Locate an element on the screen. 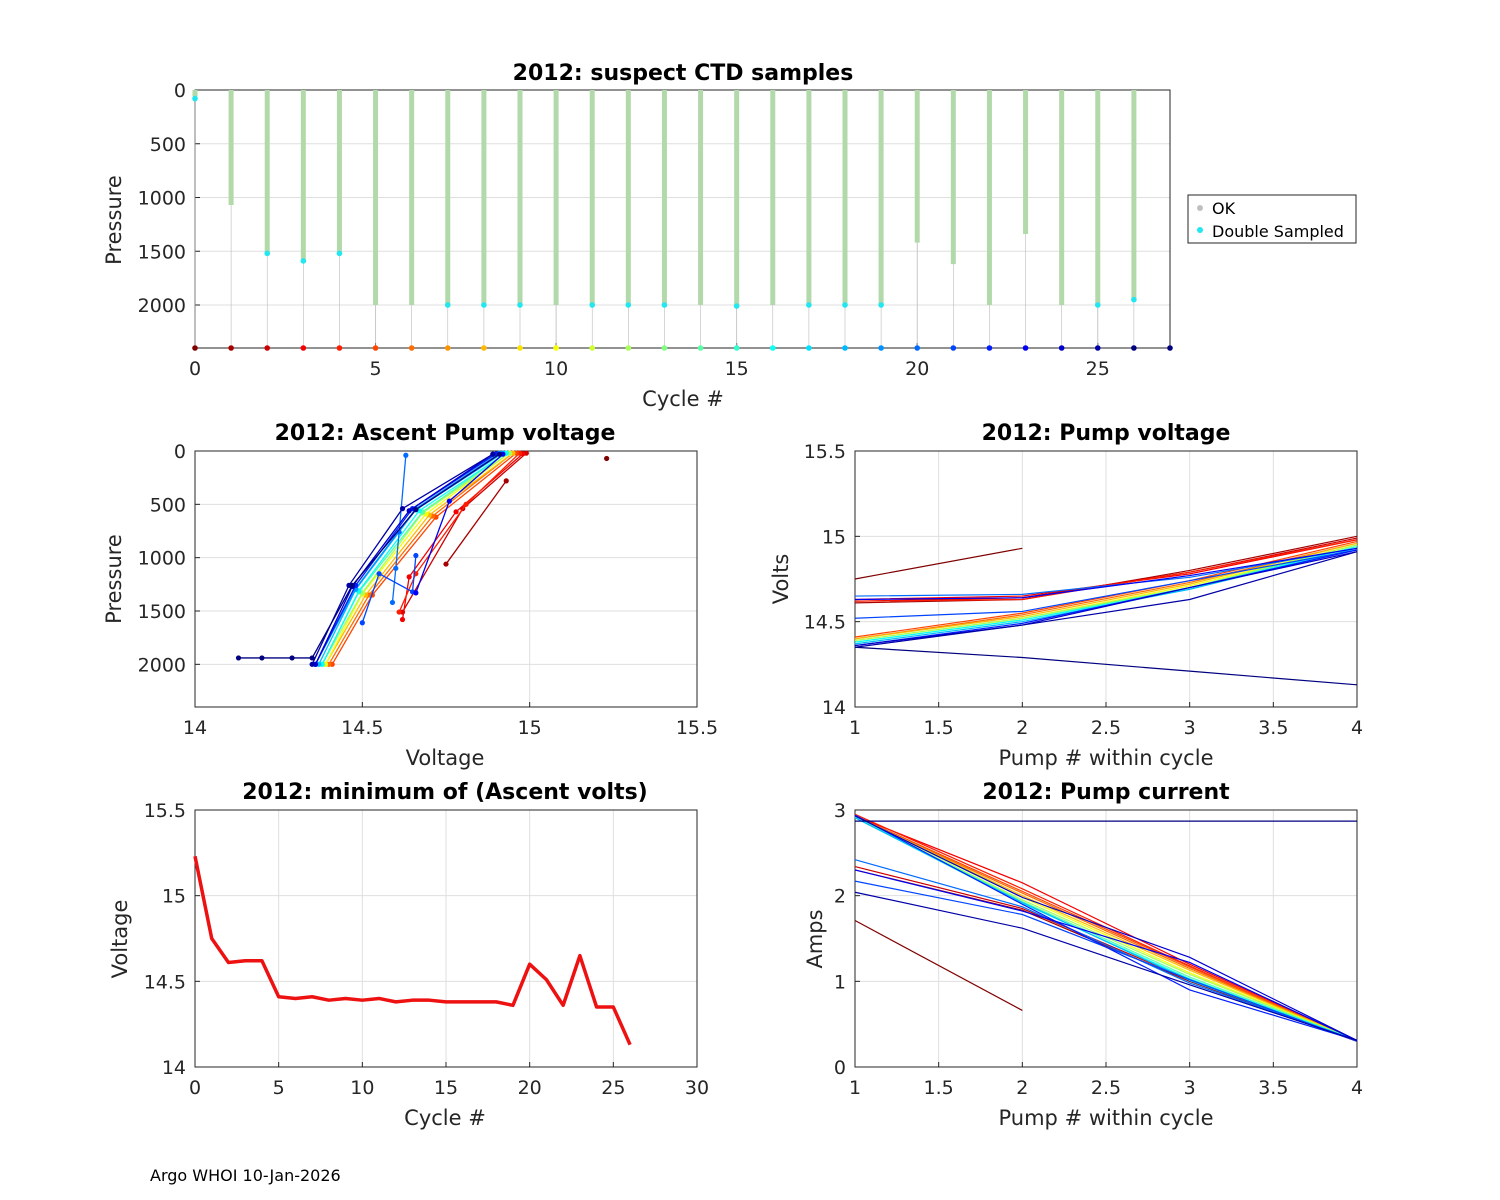  x-tick-label: 4 is located at coordinates (1357, 1088).